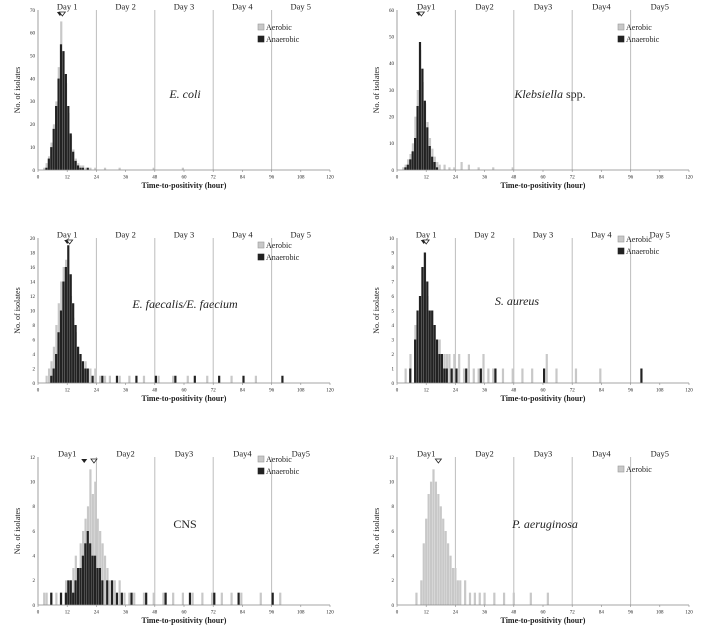 The height and width of the screenshot is (631, 707). What do you see at coordinates (33, 239) in the screenshot?
I see `panel3-y-tick-label: 20` at bounding box center [33, 239].